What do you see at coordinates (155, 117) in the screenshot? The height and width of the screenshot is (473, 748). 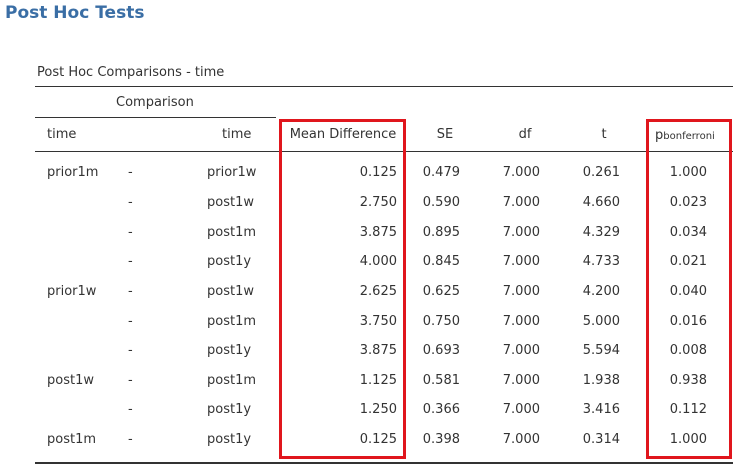 I see `comparison-group-rule` at bounding box center [155, 117].